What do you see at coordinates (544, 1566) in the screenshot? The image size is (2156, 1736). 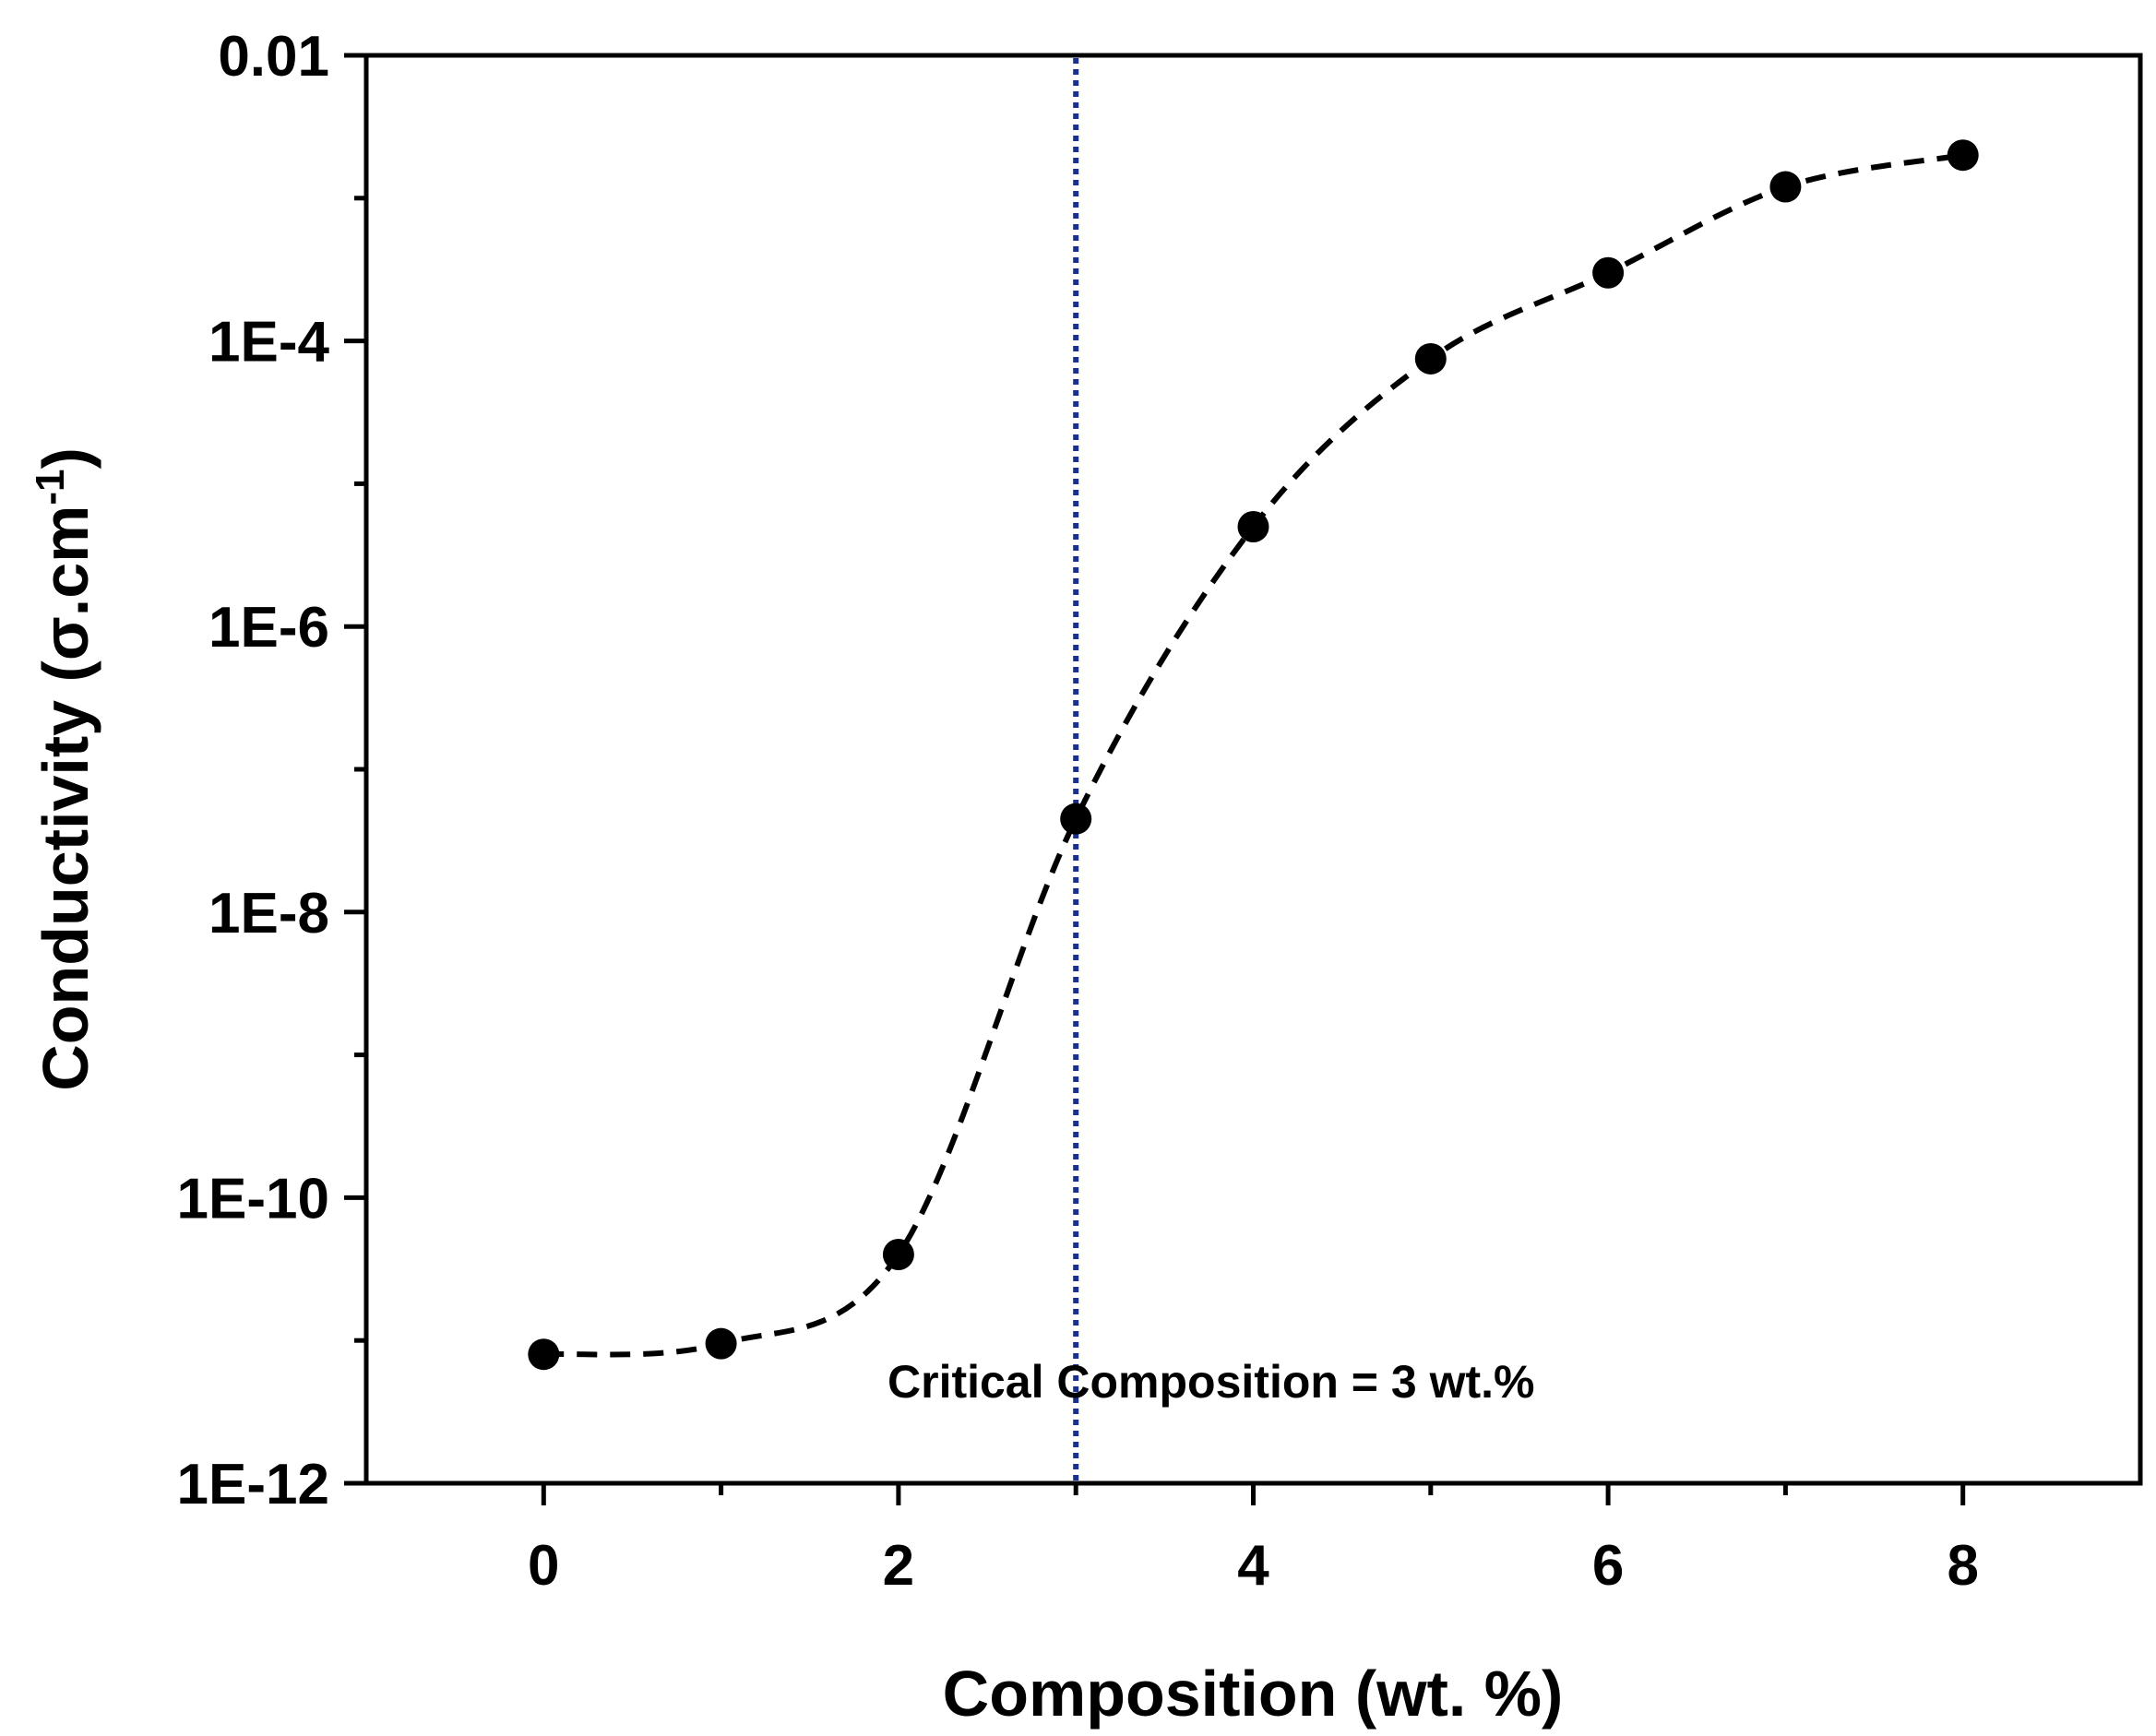 I see `x-tick-label: 0` at bounding box center [544, 1566].